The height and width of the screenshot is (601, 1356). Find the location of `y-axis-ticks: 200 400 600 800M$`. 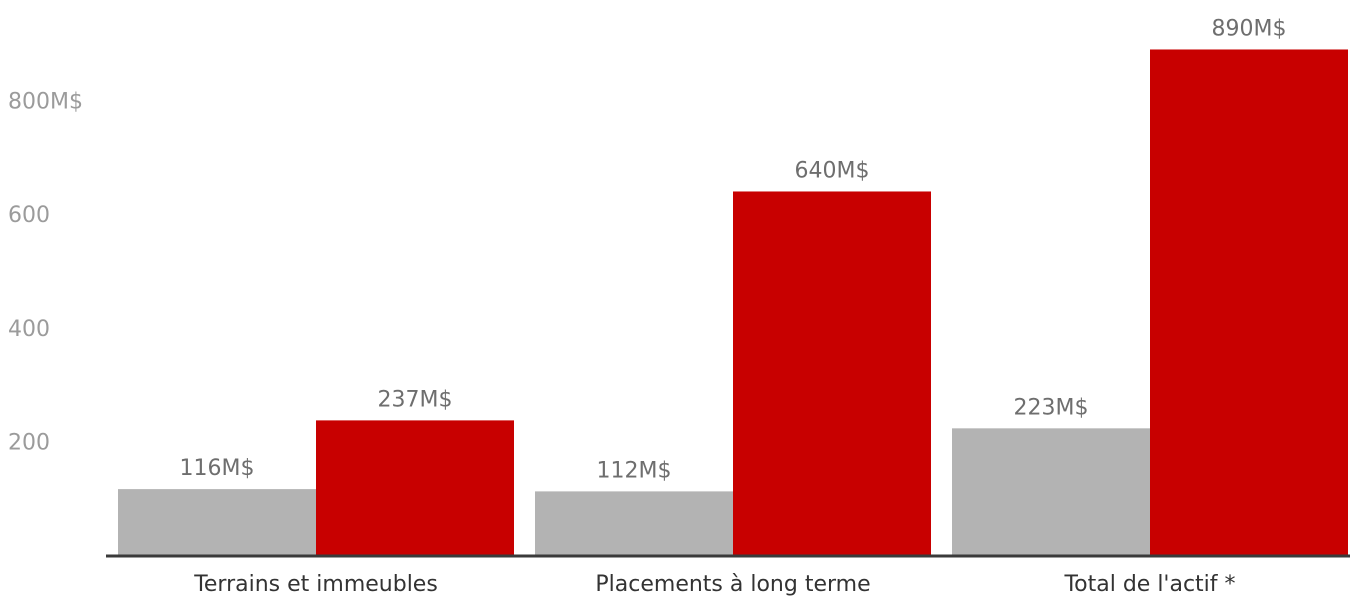

y-axis-ticks: 200 400 600 800M$ is located at coordinates (45, 273).